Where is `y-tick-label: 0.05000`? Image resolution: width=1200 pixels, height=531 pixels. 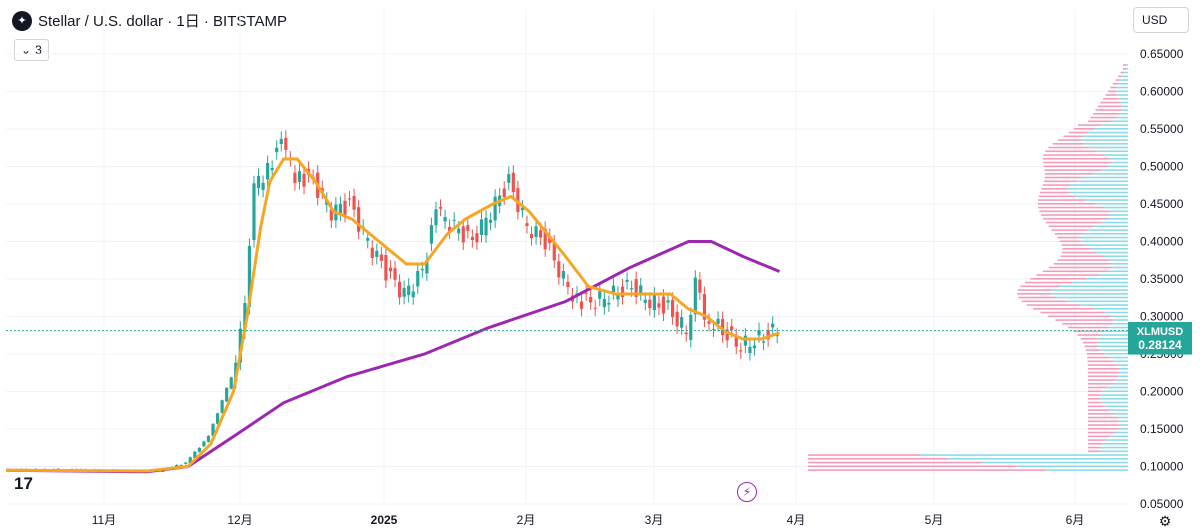 y-tick-label: 0.05000 is located at coordinates (1162, 504).